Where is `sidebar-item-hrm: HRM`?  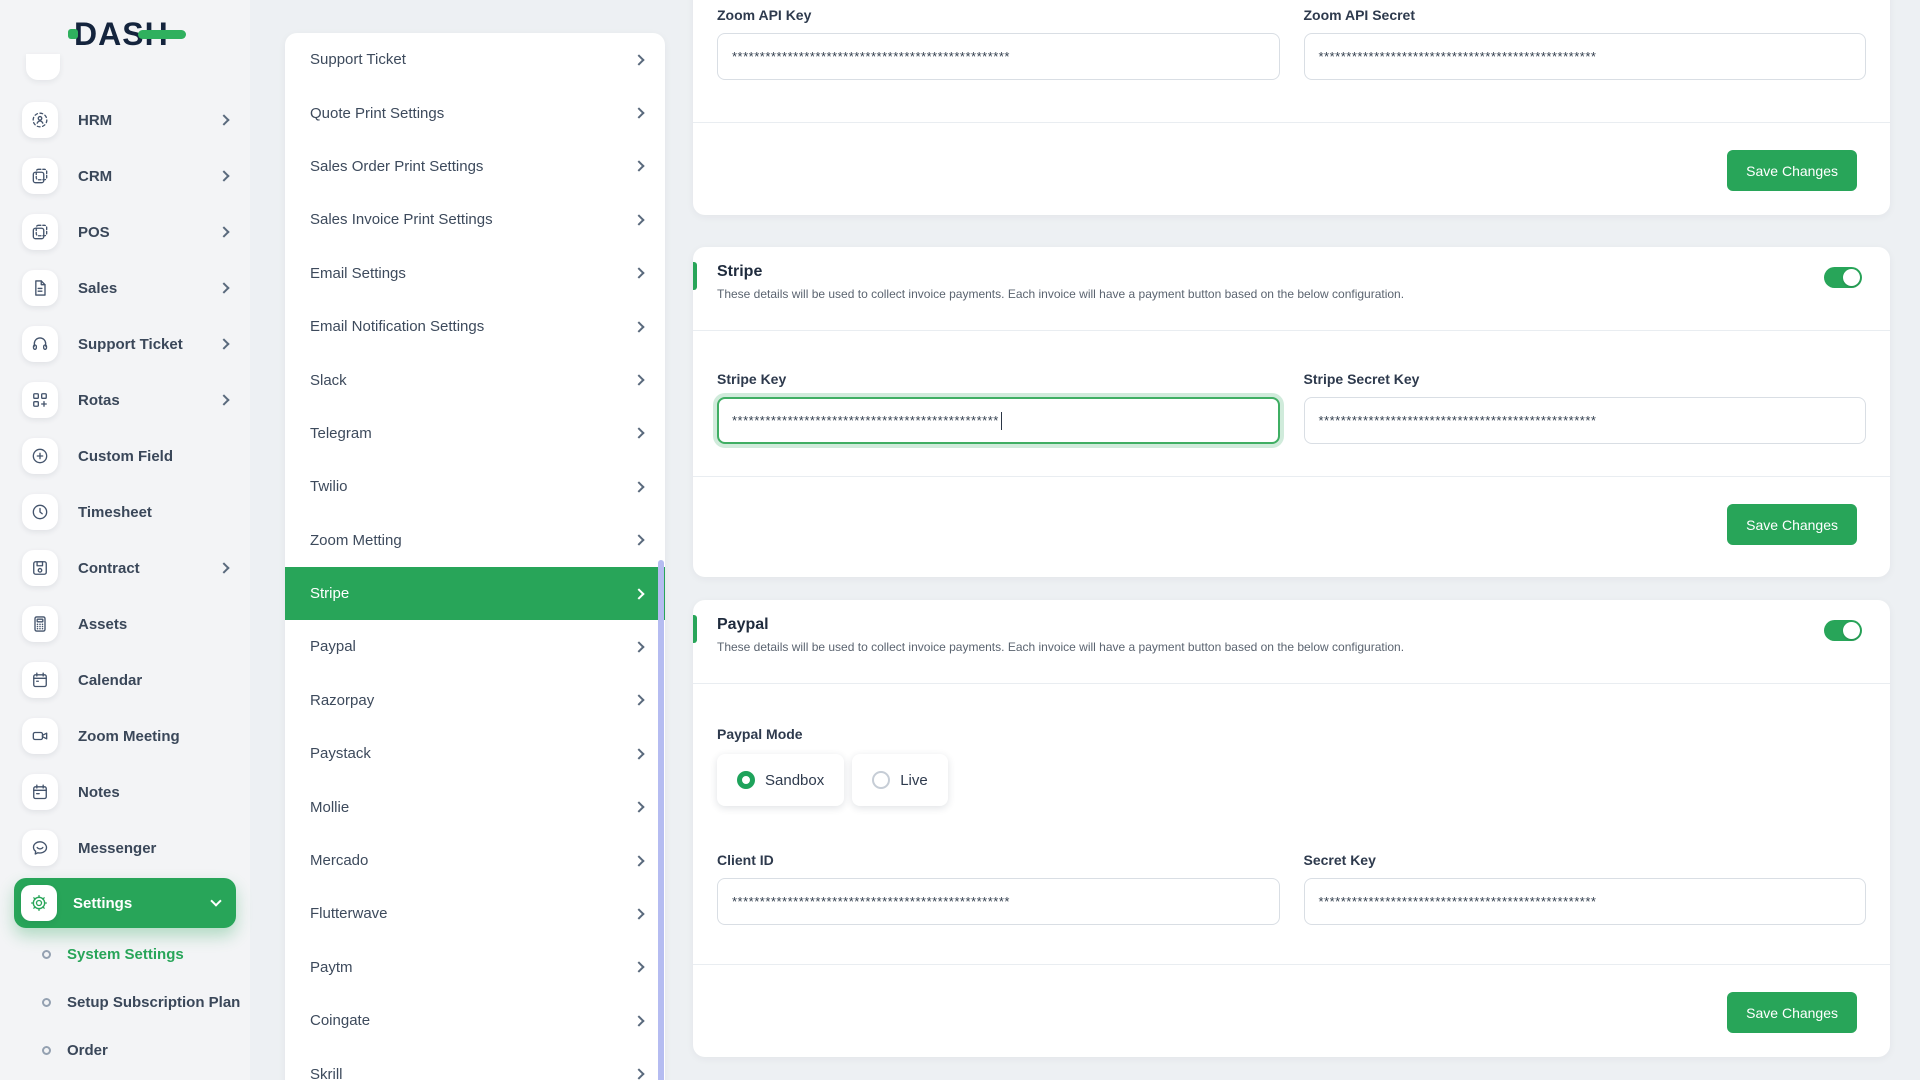 sidebar-item-hrm: HRM is located at coordinates (125, 120).